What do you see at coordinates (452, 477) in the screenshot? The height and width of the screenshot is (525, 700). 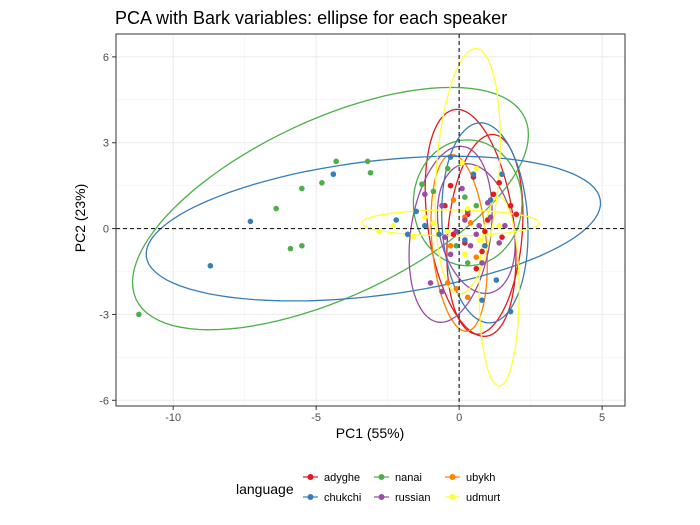 I see `legend-key-point-ubykh` at bounding box center [452, 477].